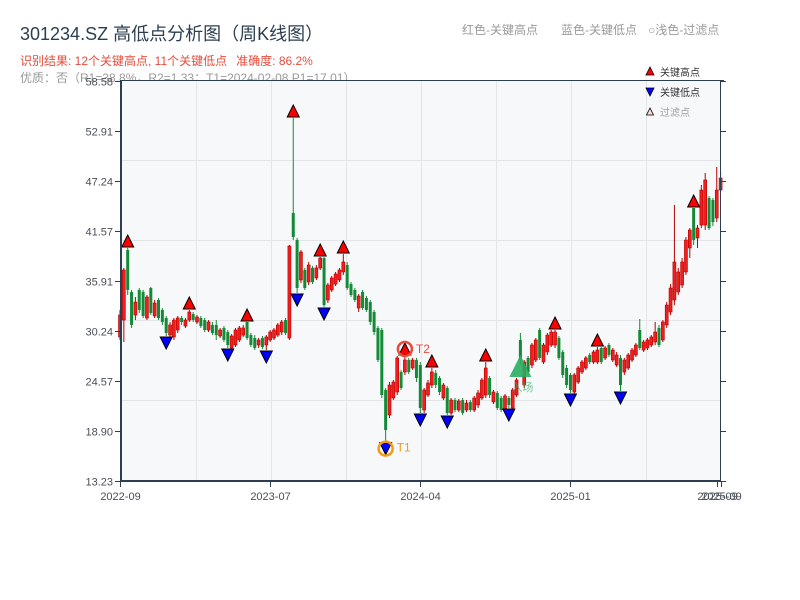 The height and width of the screenshot is (600, 800). I want to click on legend-label: 关键低点, so click(680, 92).